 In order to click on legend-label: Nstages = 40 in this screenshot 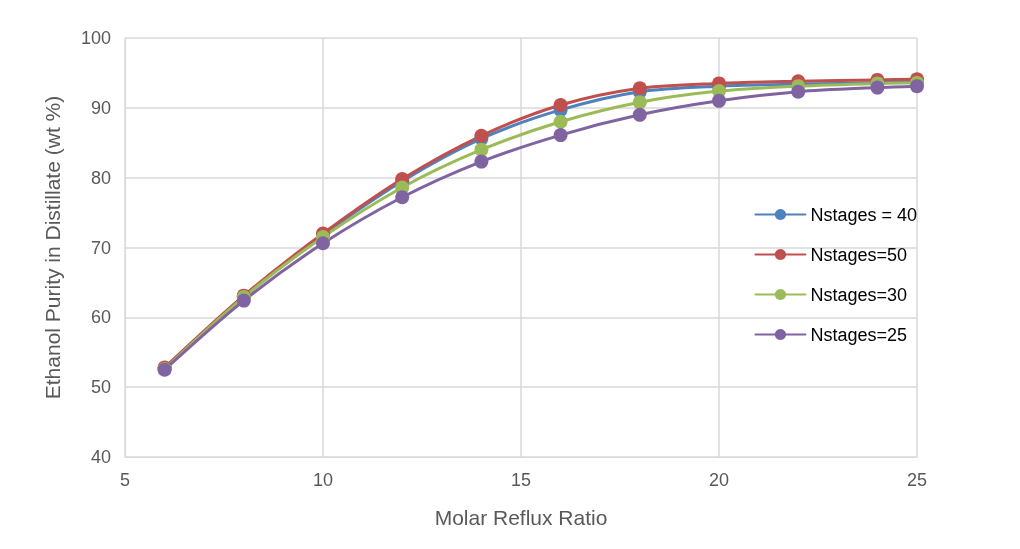, I will do `click(864, 214)`.